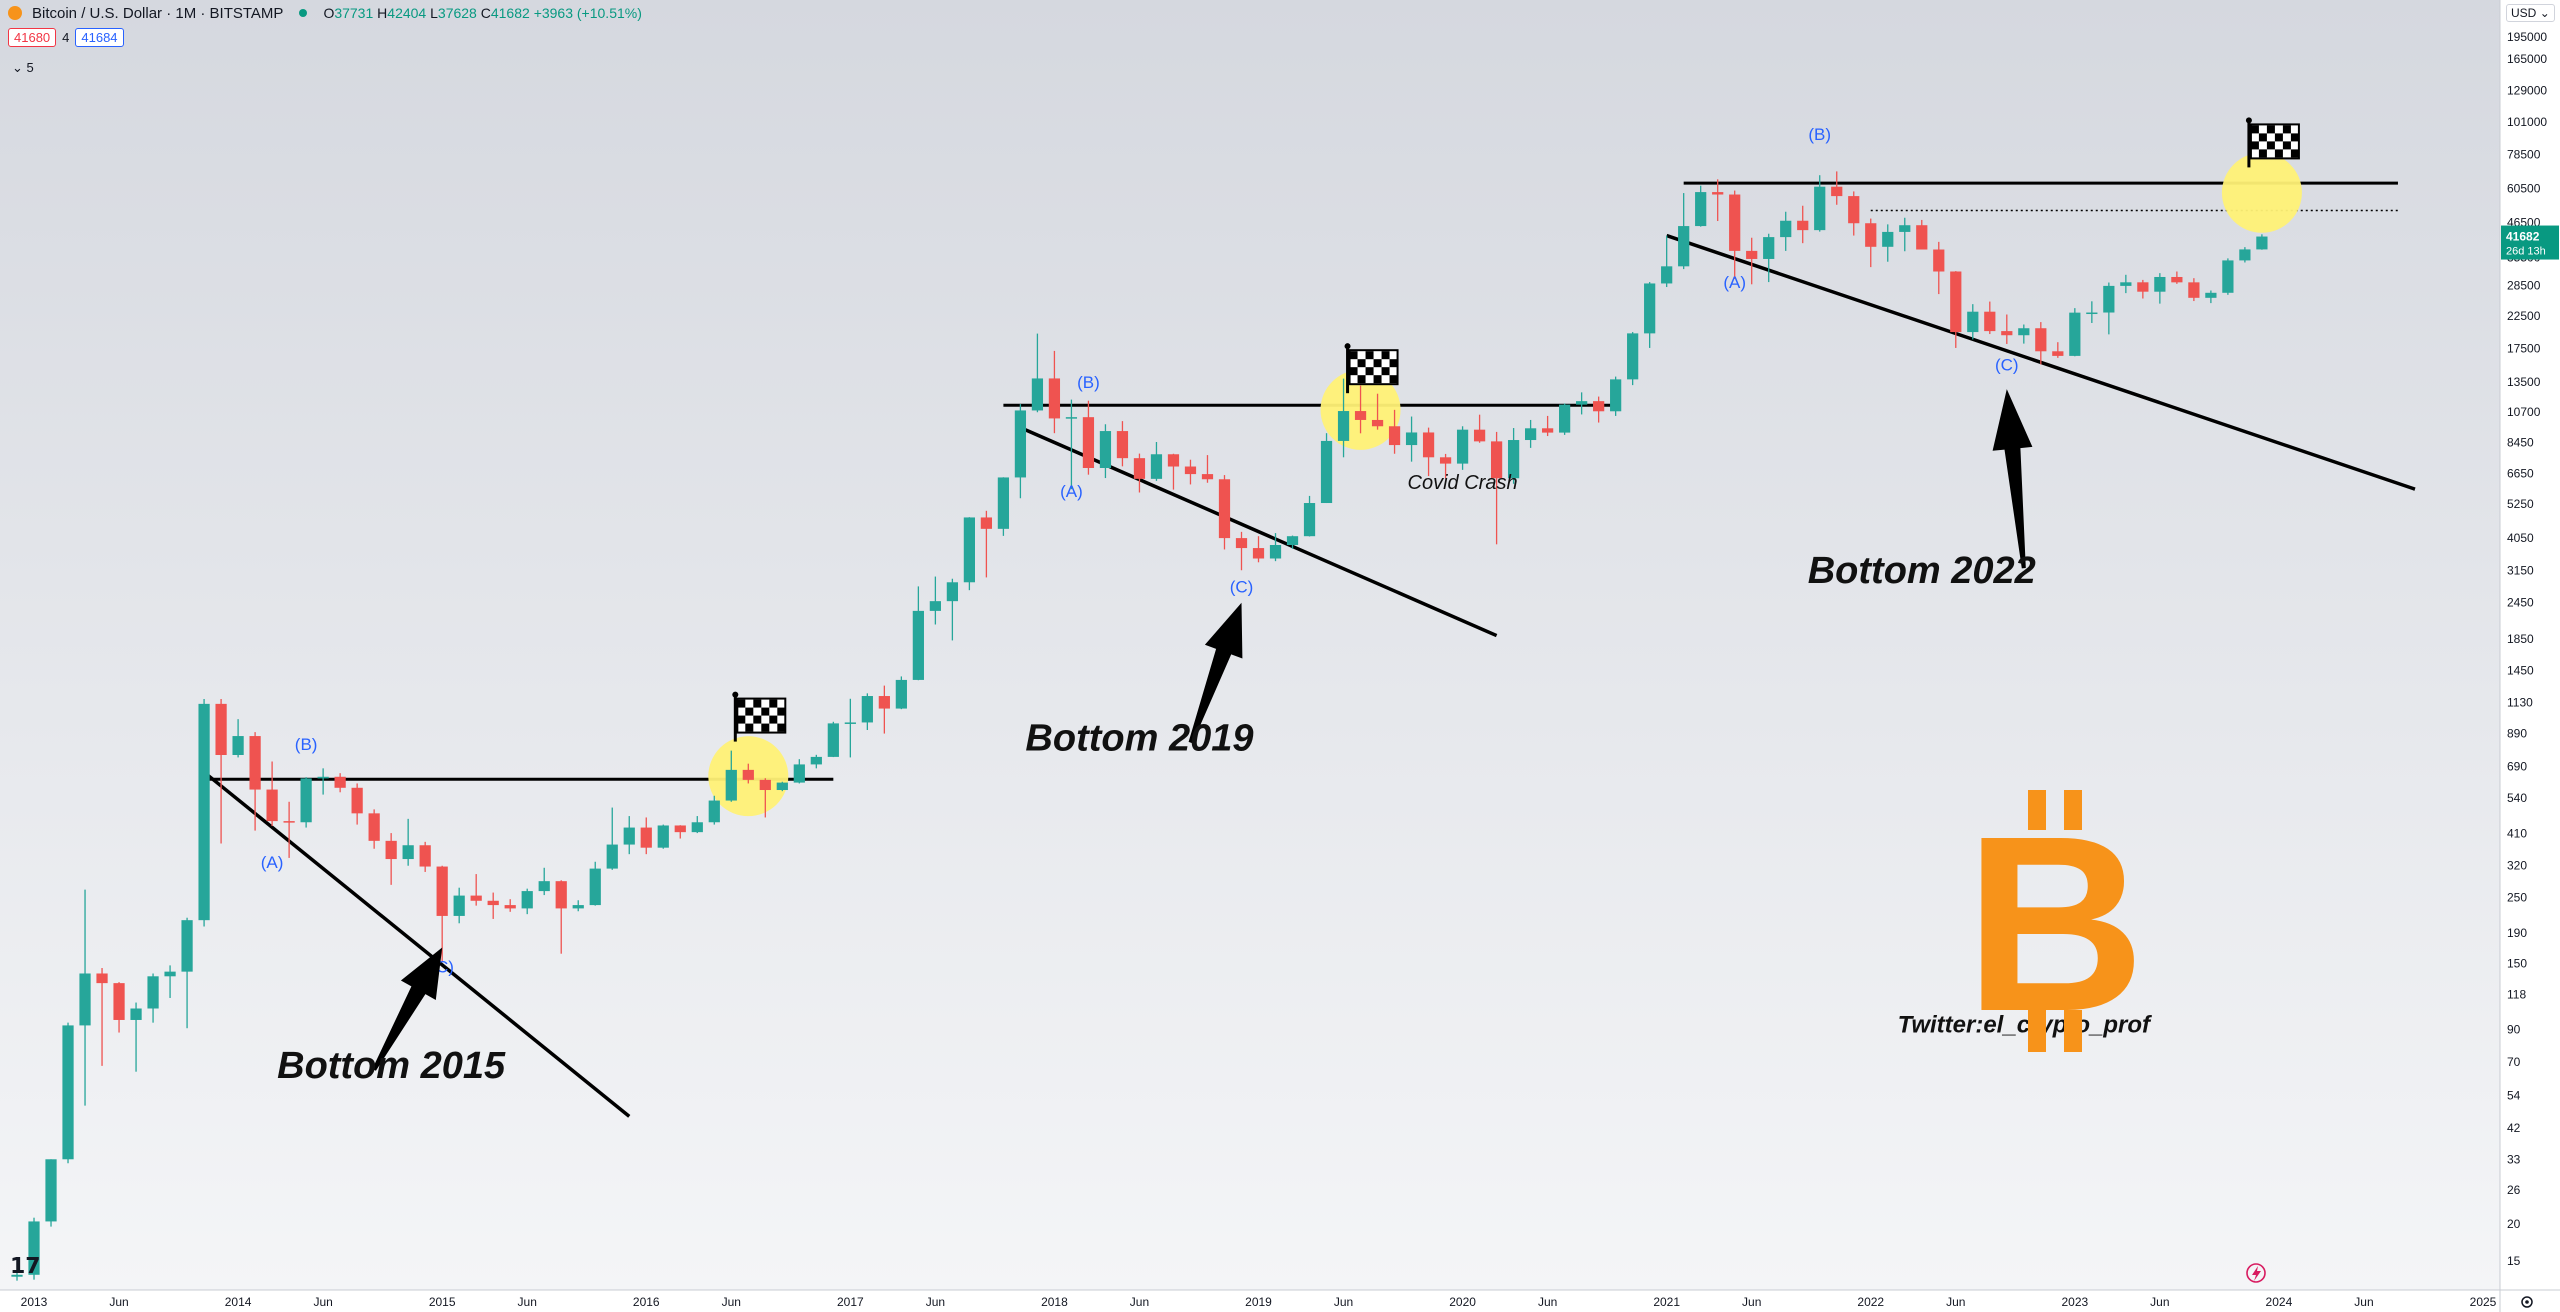 This screenshot has width=2560, height=1312. Describe the element at coordinates (735, 694) in the screenshot. I see `flag-pole-knob` at that location.